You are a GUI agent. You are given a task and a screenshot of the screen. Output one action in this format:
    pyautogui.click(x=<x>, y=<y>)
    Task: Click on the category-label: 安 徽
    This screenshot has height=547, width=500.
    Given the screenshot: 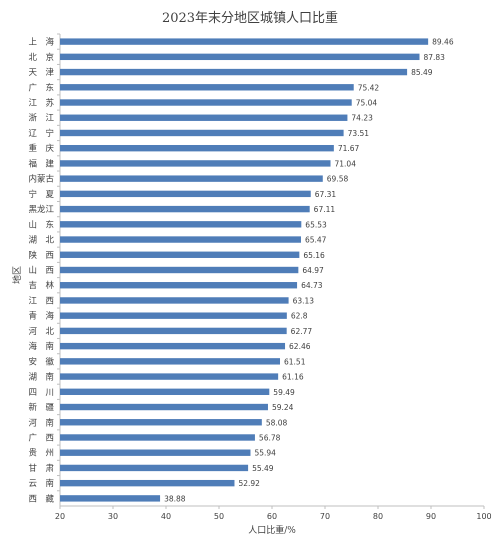 What is the action you would take?
    pyautogui.click(x=41, y=361)
    